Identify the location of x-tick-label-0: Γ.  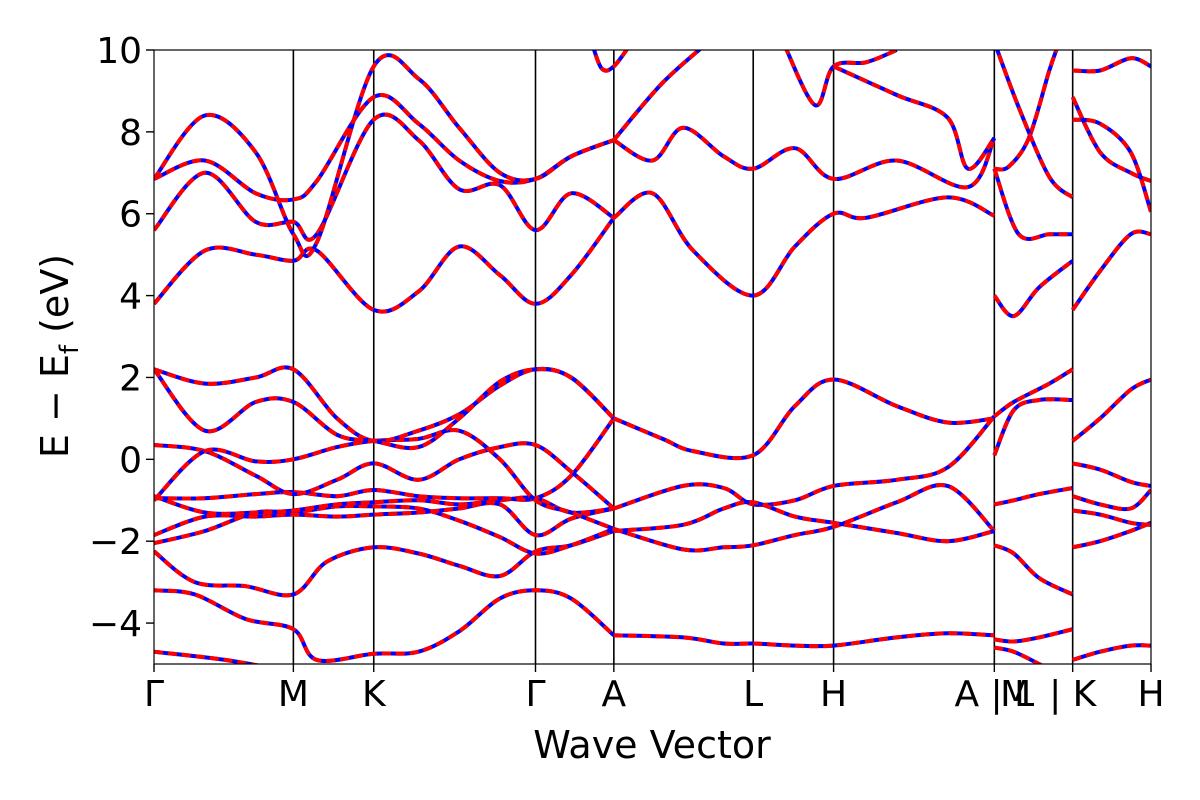
(154, 694).